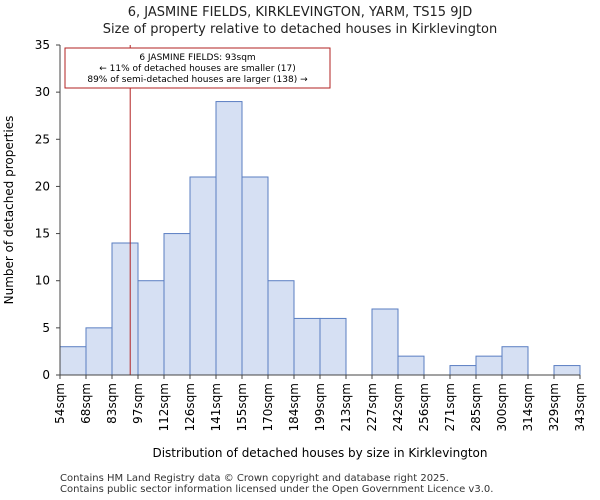 The width and height of the screenshot is (600, 500). Describe the element at coordinates (112, 403) in the screenshot. I see `x-tick-label: 83sqm` at that location.